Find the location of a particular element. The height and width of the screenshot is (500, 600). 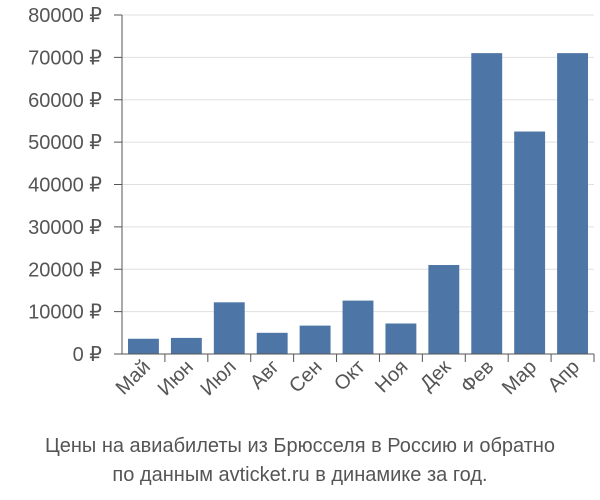

y-tick-label: 0 ₽ is located at coordinates (88, 355).